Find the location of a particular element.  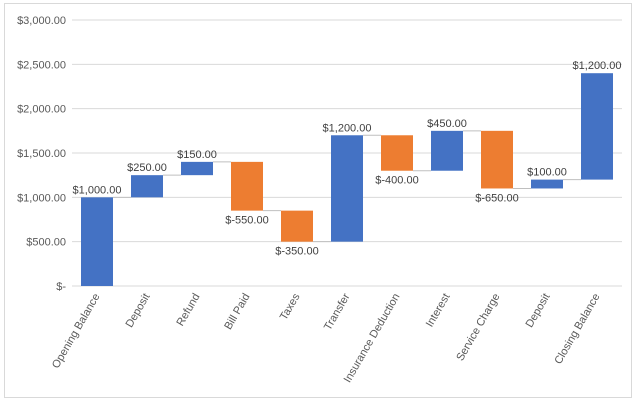

y-tick-label: $500.00 is located at coordinates (46, 243).